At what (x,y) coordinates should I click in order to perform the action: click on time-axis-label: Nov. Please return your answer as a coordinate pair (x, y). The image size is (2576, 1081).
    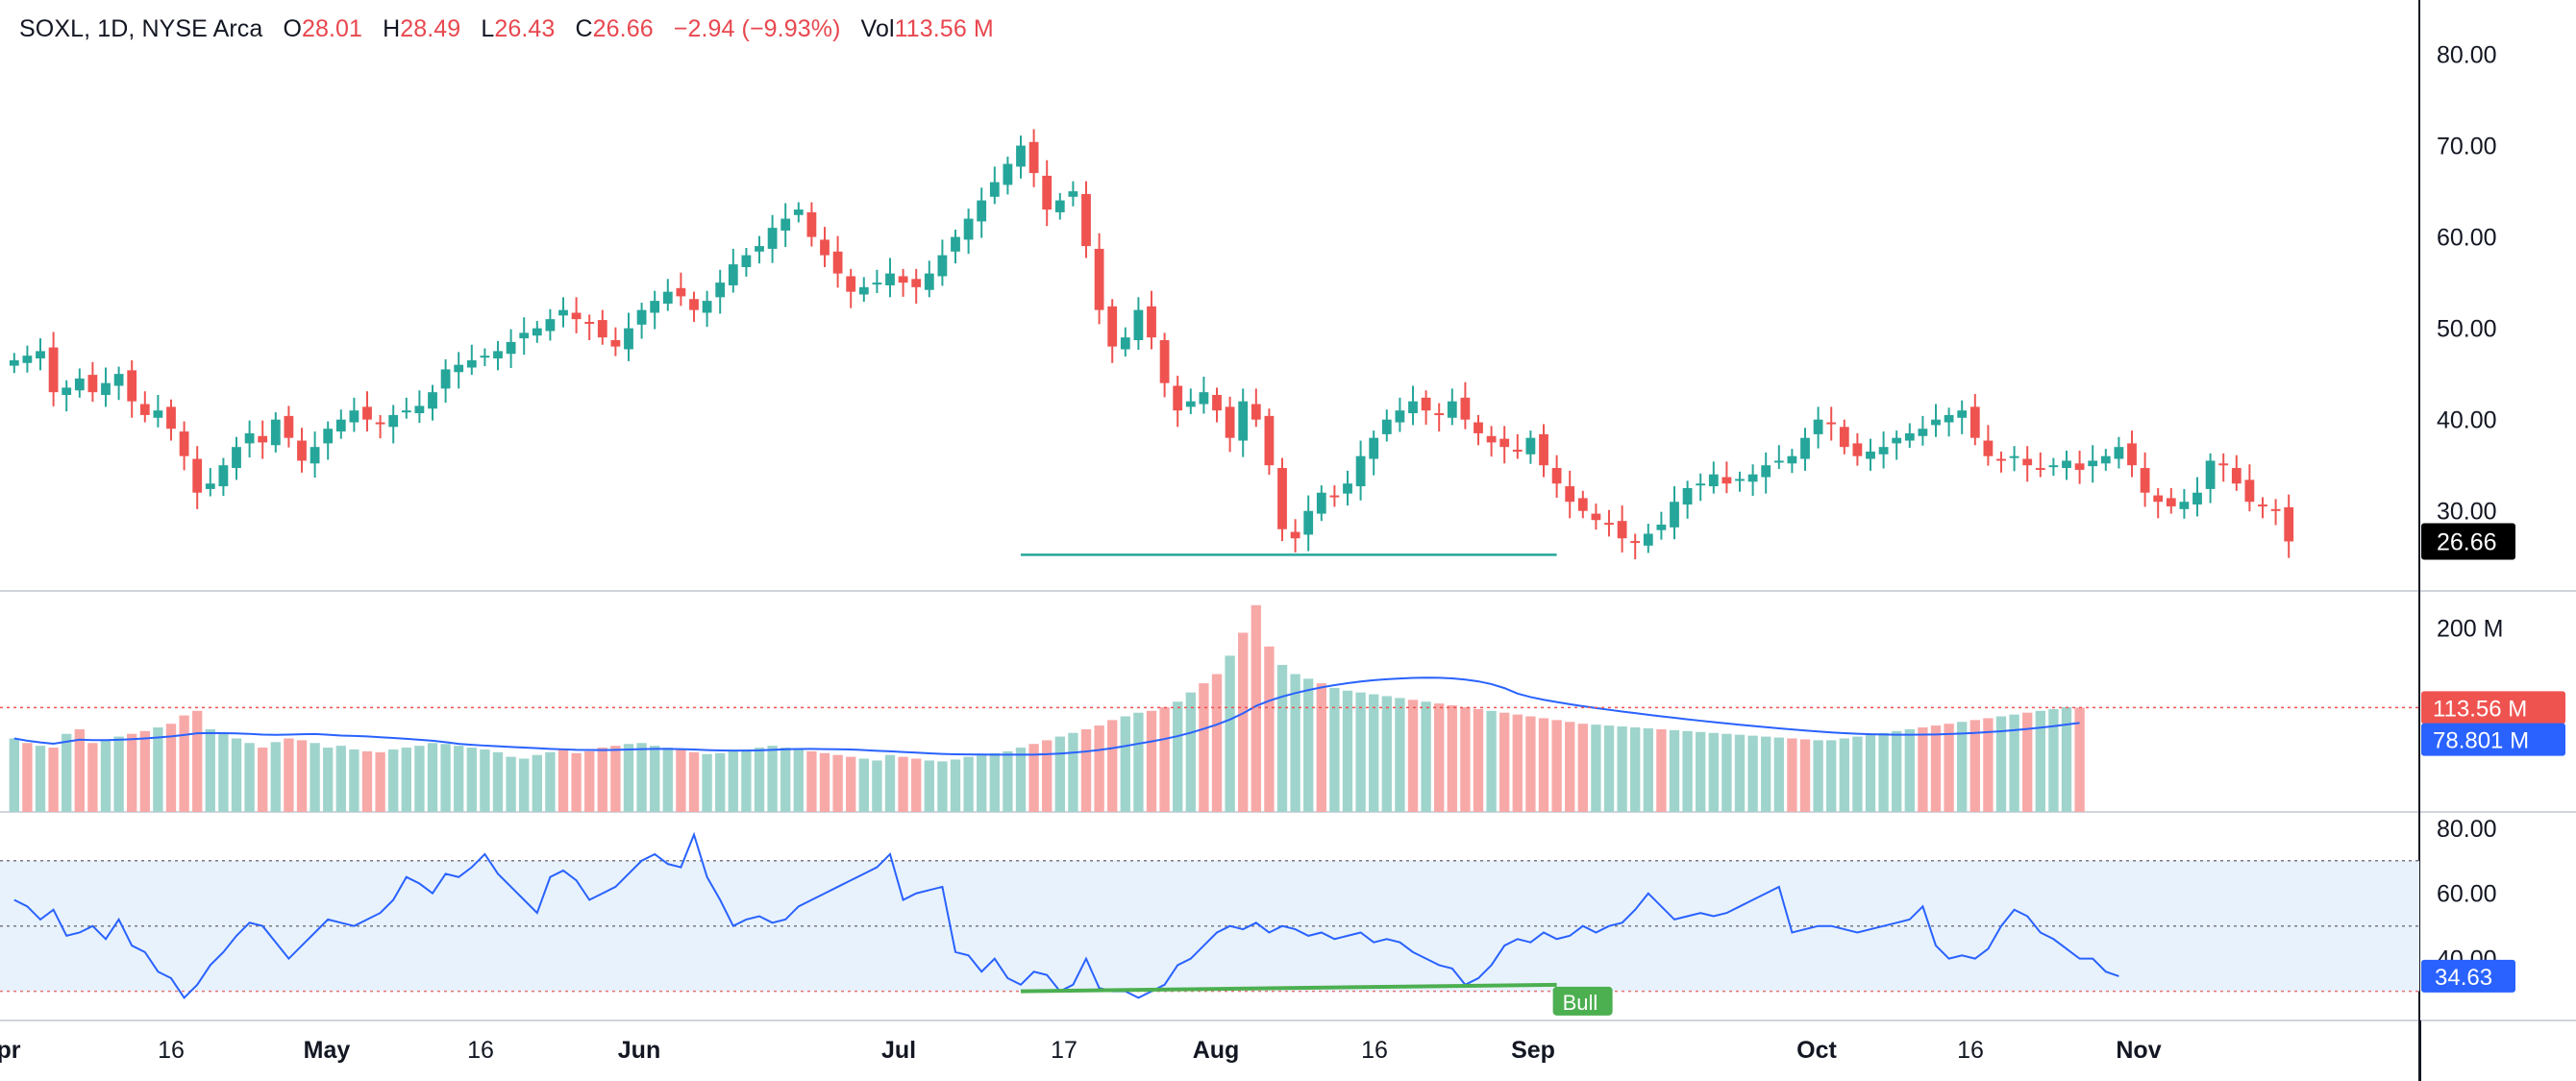
    Looking at the image, I should click on (2138, 1050).